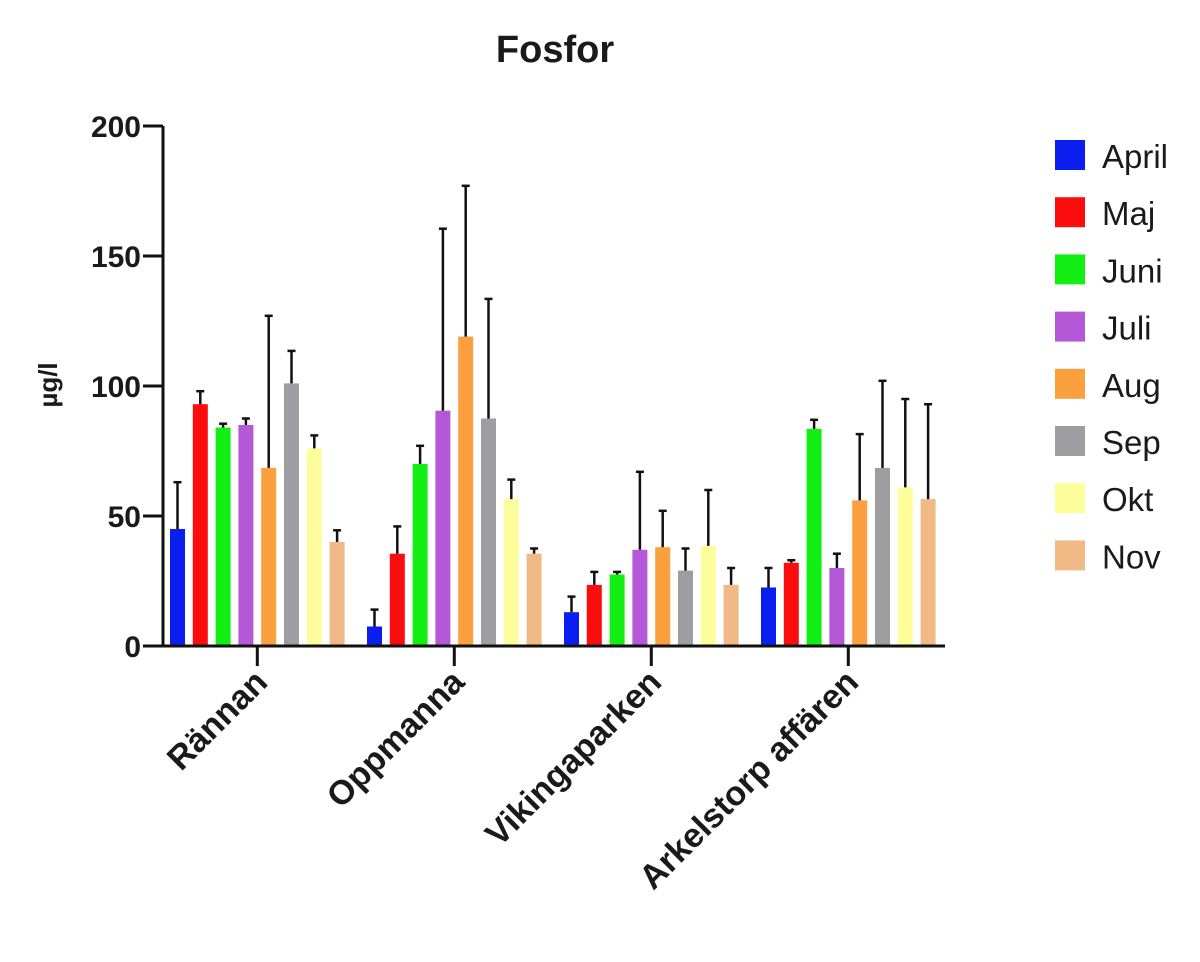 This screenshot has height=962, width=1200. What do you see at coordinates (1070, 326) in the screenshot?
I see `legend-swatch-juli` at bounding box center [1070, 326].